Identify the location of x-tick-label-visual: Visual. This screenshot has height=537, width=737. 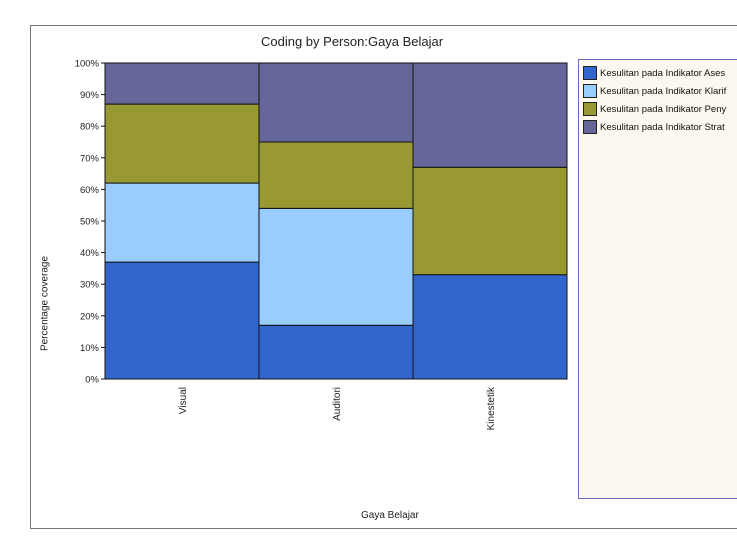
(183, 400).